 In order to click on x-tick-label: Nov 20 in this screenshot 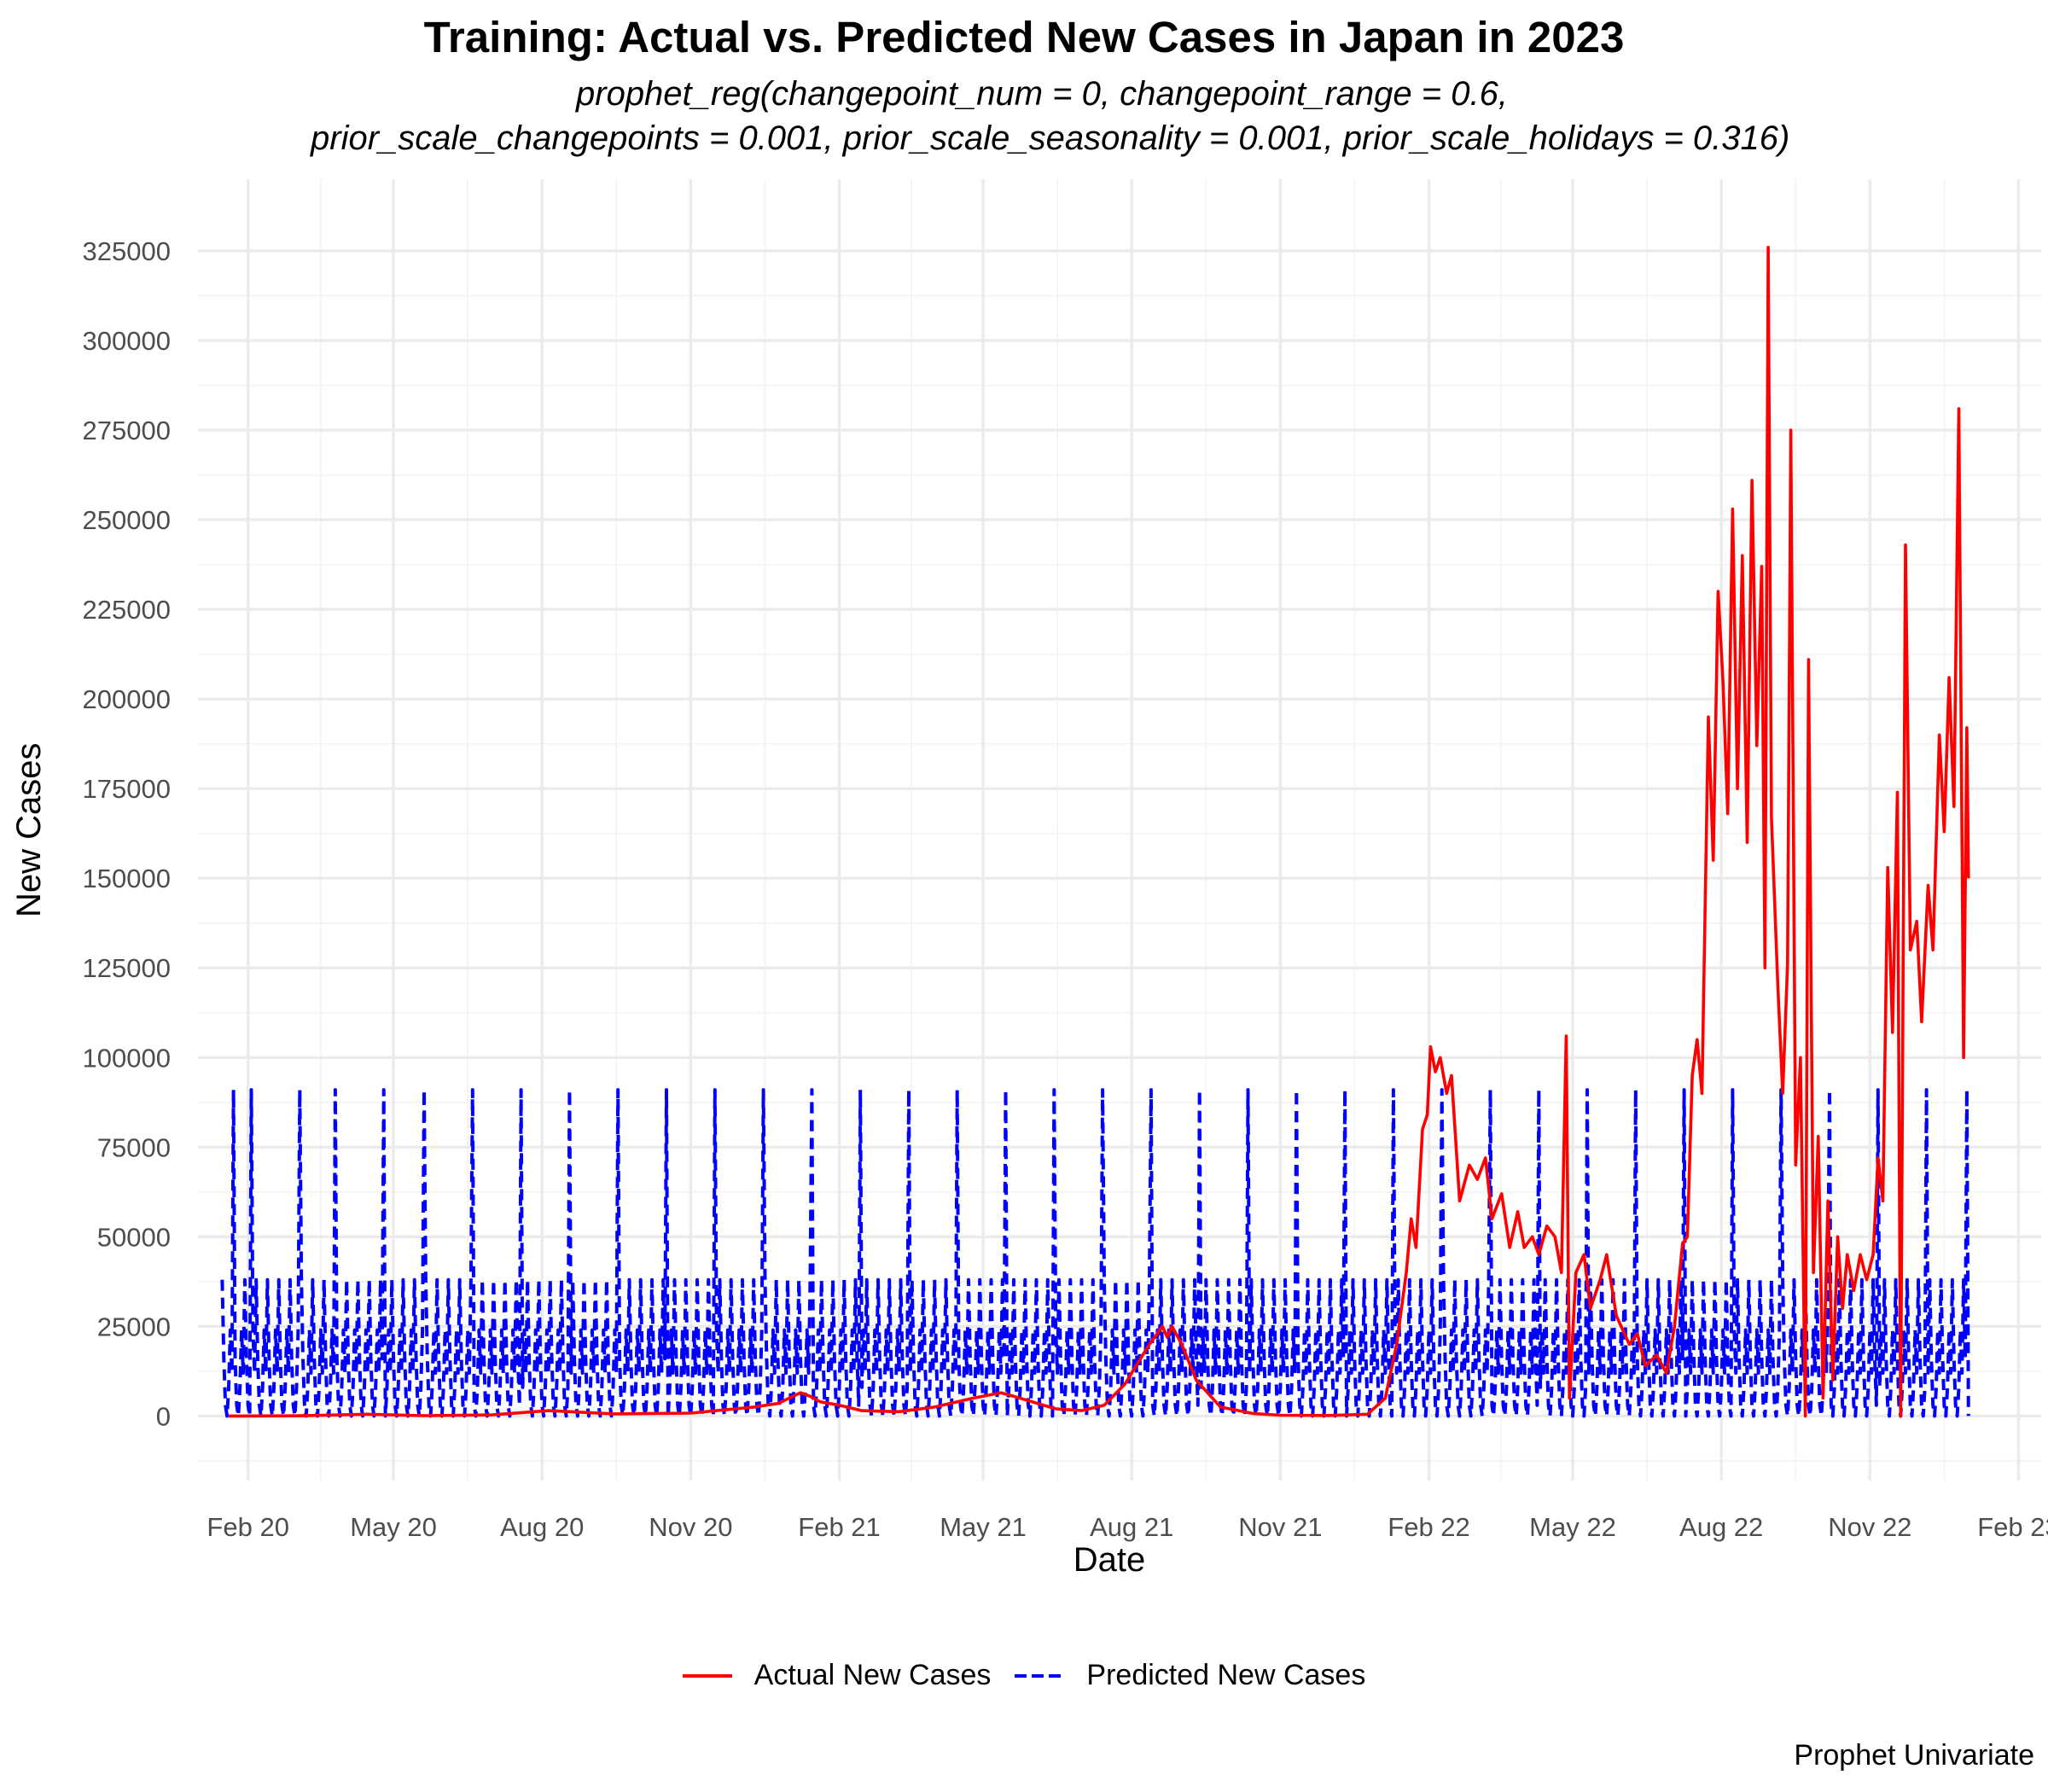, I will do `click(690, 1527)`.